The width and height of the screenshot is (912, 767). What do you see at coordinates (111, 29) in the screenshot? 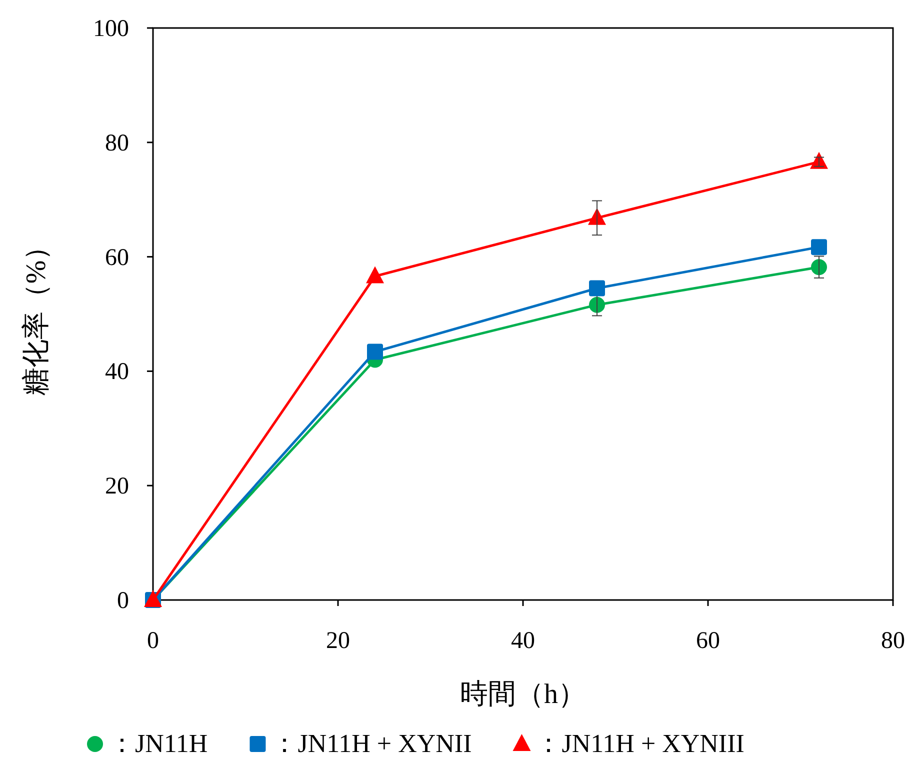
I see `y-tick-label: 100` at bounding box center [111, 29].